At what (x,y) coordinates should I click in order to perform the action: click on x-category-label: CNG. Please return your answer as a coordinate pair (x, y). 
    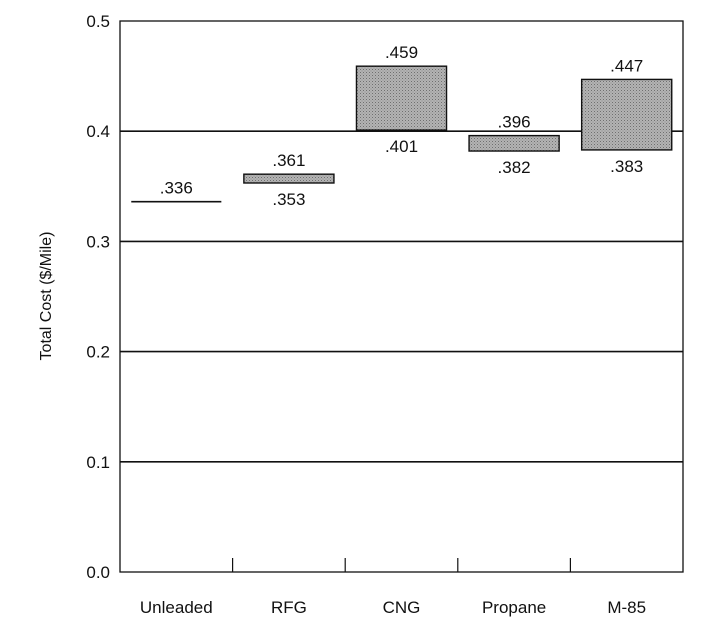
    Looking at the image, I should click on (402, 607).